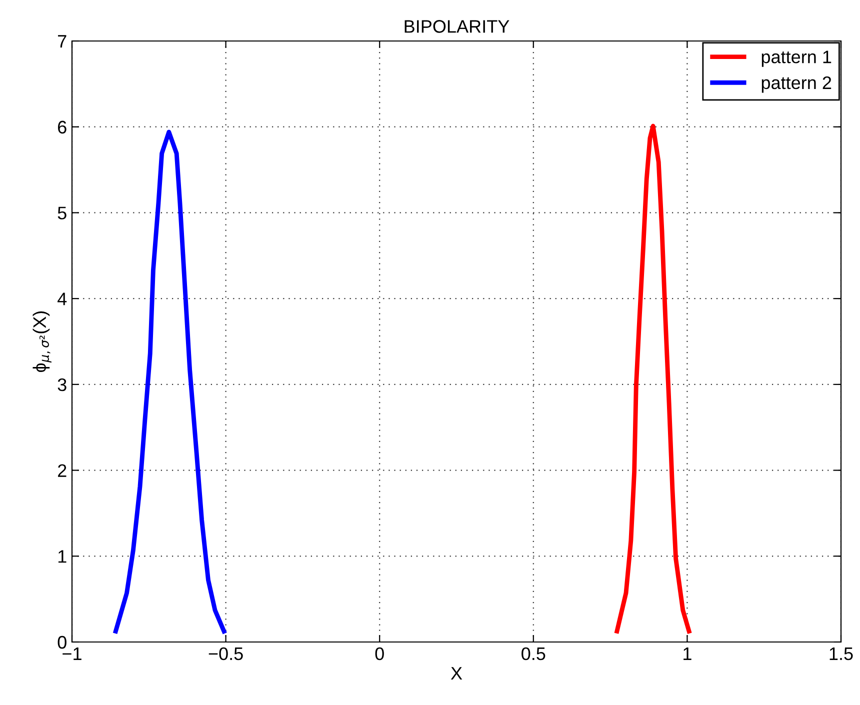 The image size is (860, 705). I want to click on y-tick-label: 7, so click(62, 41).